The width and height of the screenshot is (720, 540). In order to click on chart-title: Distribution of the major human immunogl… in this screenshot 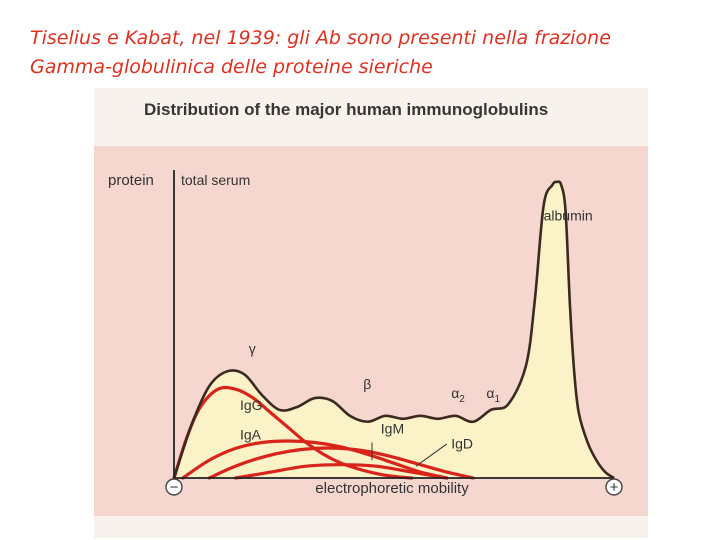, I will do `click(346, 109)`.